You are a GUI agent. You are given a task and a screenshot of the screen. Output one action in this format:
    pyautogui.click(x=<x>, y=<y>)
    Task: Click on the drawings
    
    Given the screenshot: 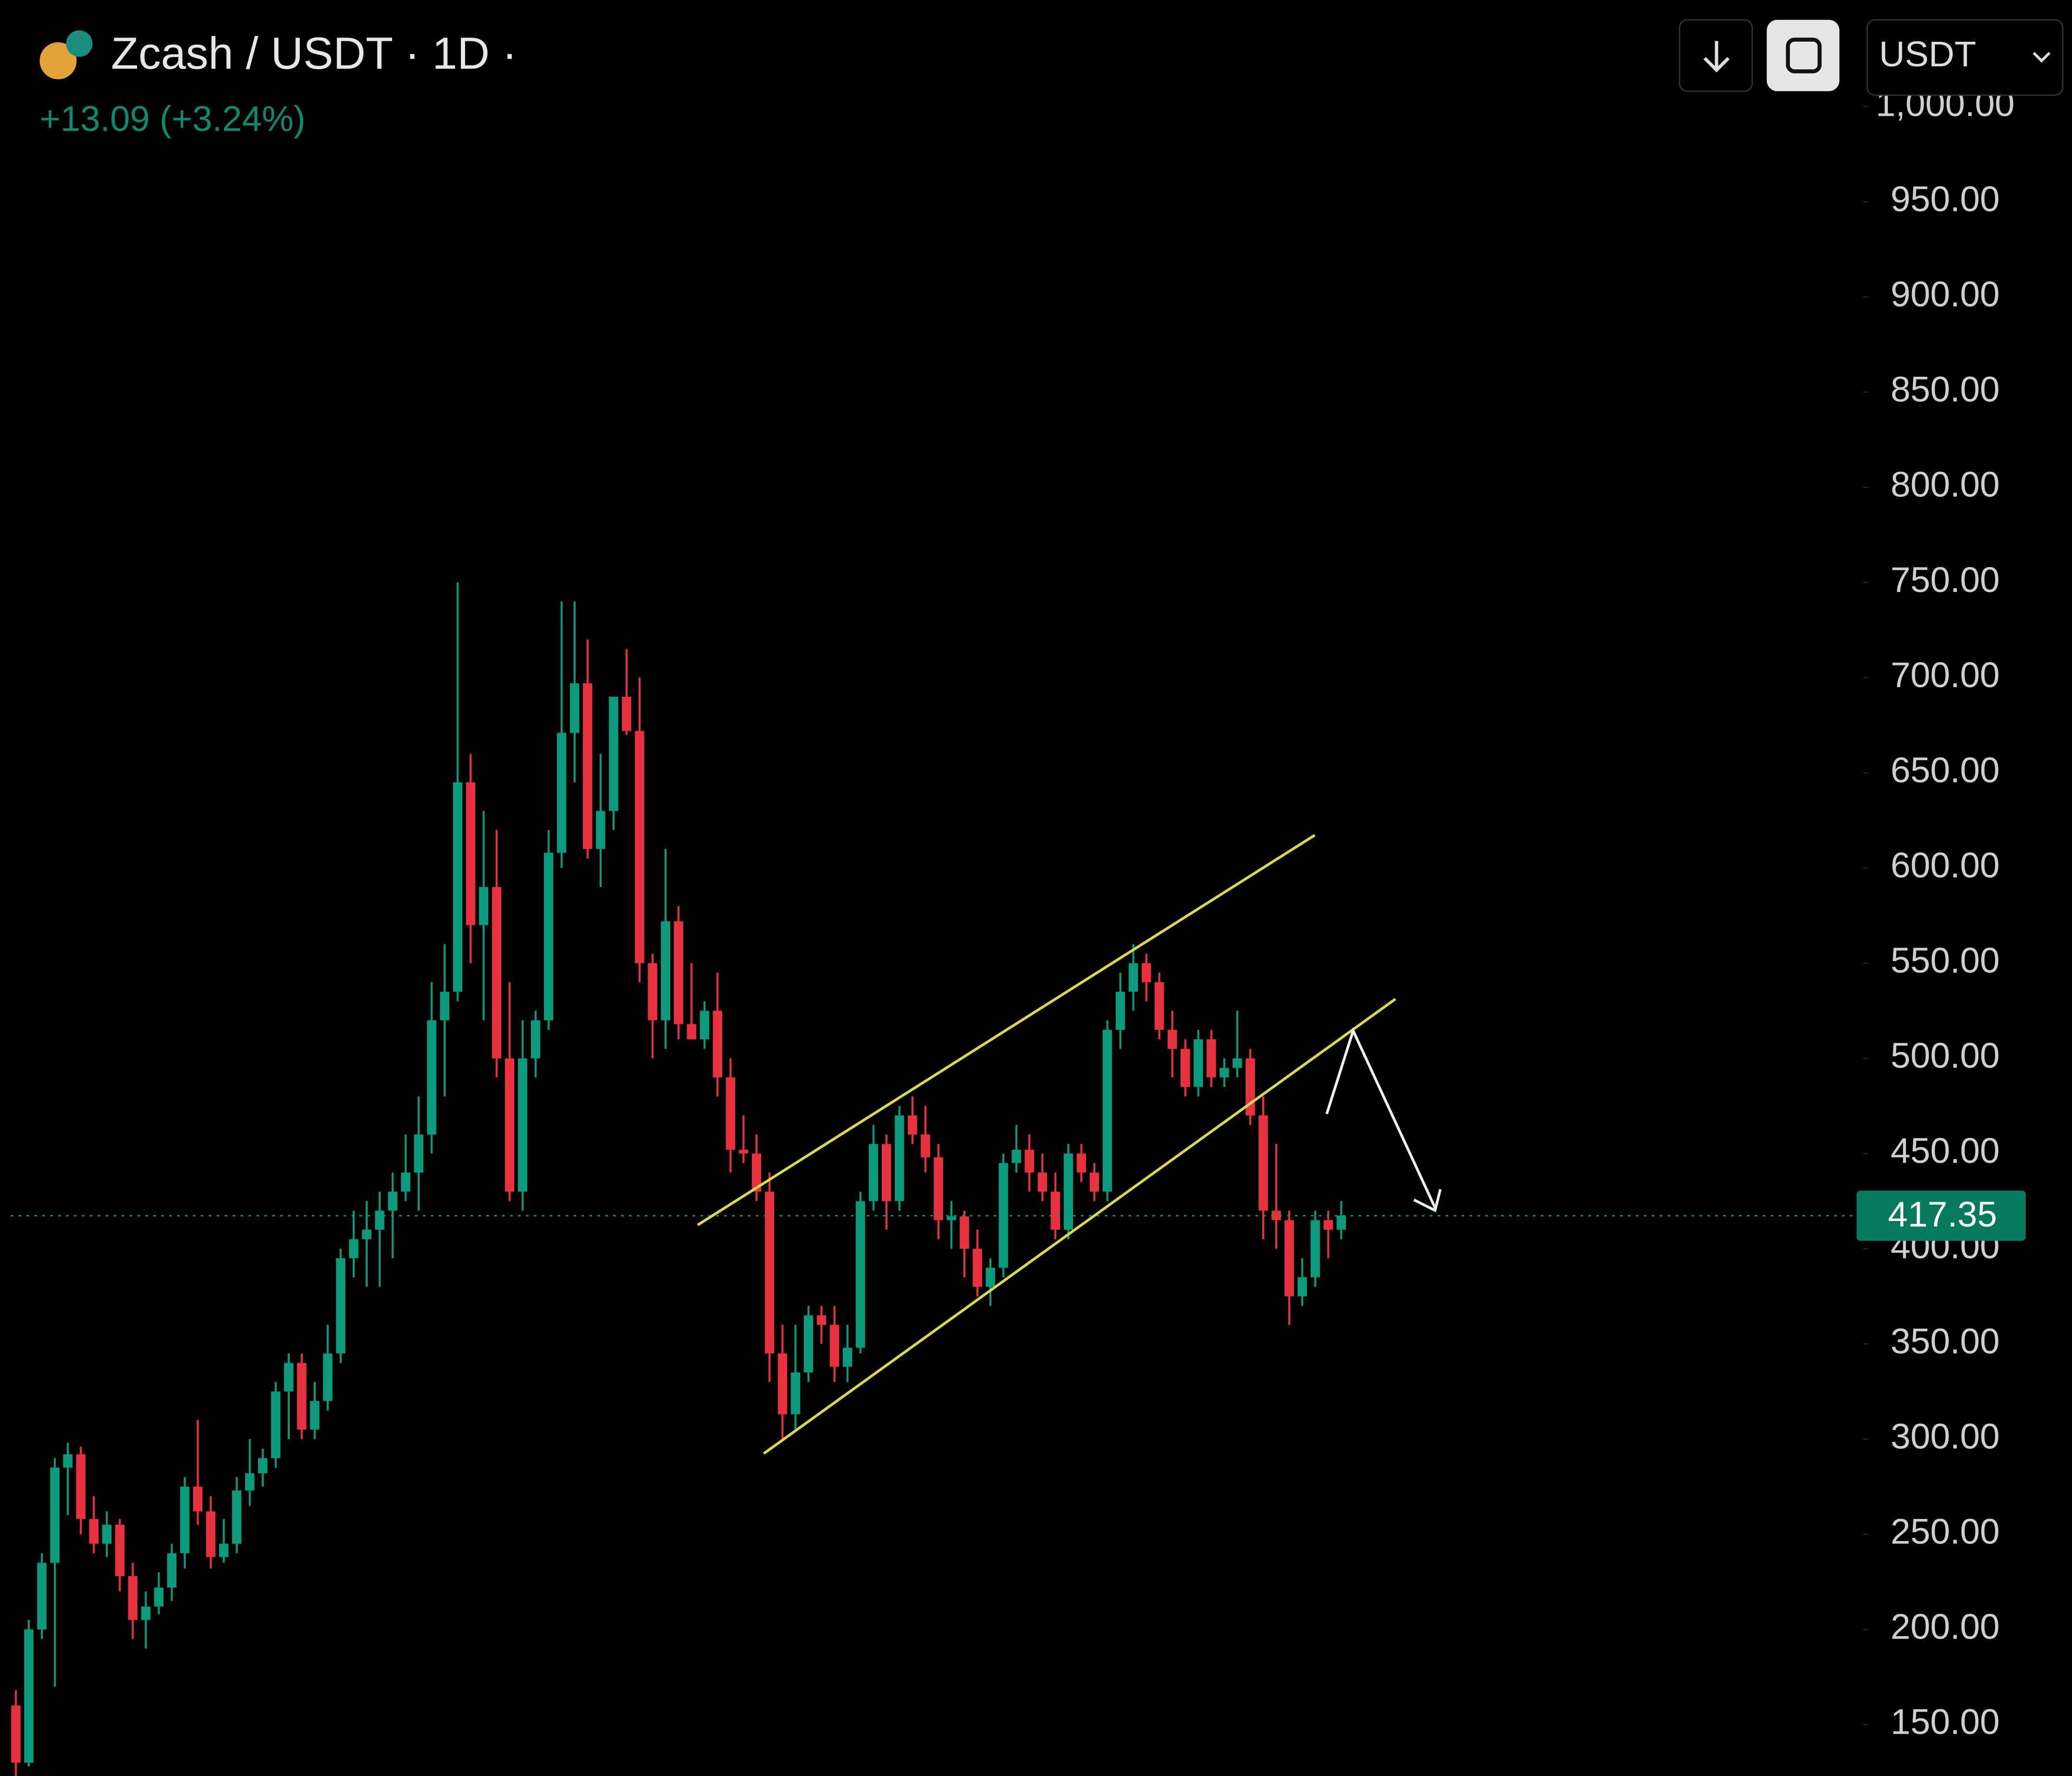 What is the action you would take?
    pyautogui.click(x=1069, y=1144)
    